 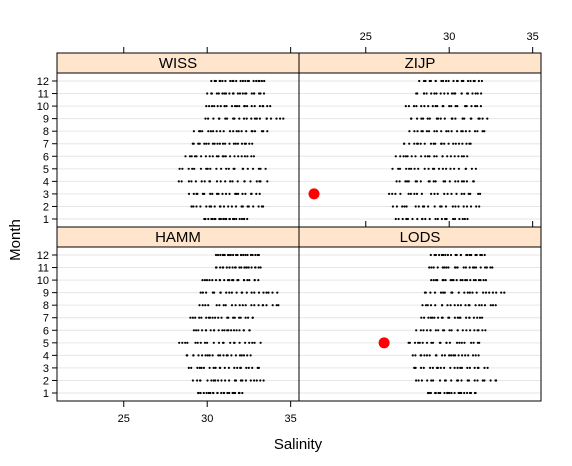 What do you see at coordinates (46, 394) in the screenshot?
I see `y-tick-label: 1` at bounding box center [46, 394].